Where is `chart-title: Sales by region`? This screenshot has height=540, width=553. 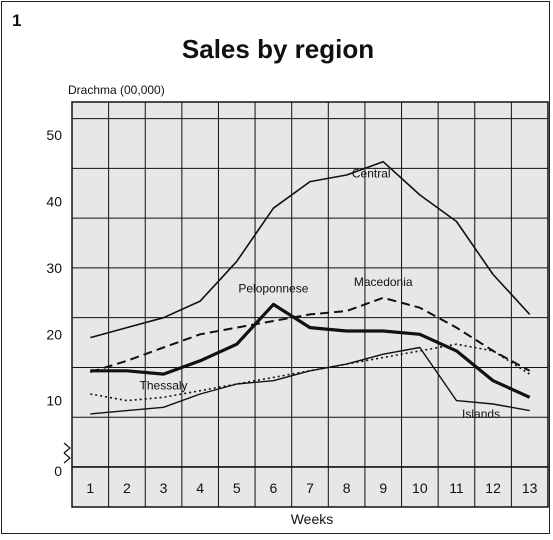
chart-title: Sales by region is located at coordinates (278, 49).